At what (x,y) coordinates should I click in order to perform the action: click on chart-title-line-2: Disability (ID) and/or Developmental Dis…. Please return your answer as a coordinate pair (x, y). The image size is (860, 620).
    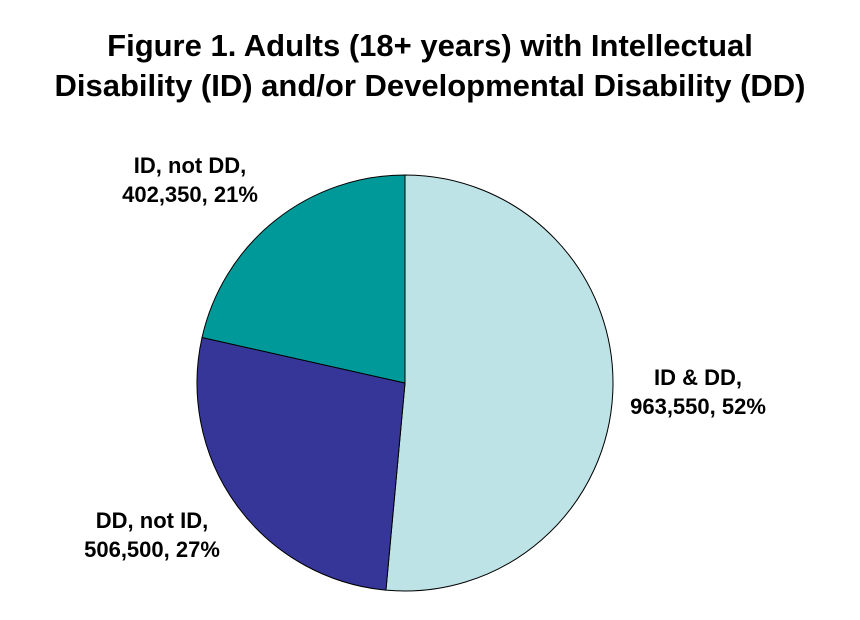
    Looking at the image, I should click on (430, 85).